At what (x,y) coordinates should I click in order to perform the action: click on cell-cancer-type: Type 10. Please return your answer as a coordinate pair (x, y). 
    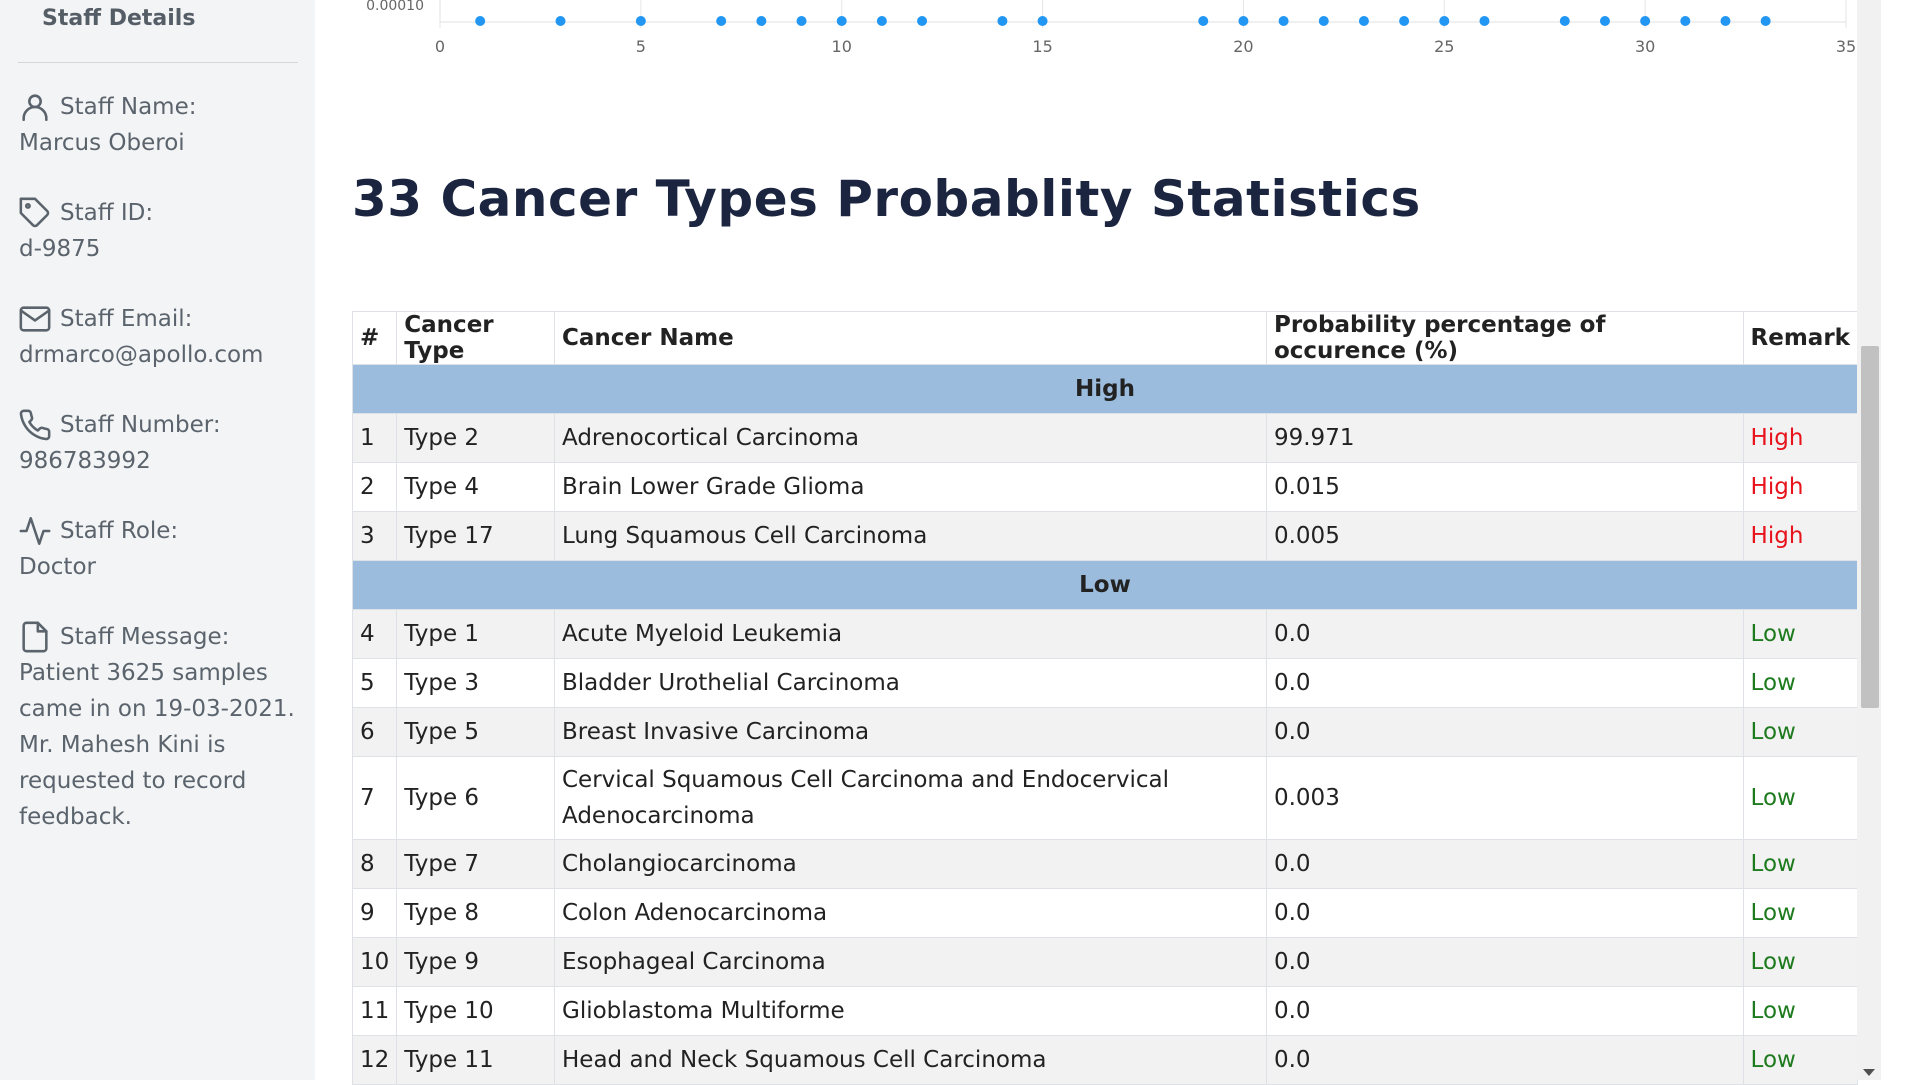
    Looking at the image, I should click on (475, 1011).